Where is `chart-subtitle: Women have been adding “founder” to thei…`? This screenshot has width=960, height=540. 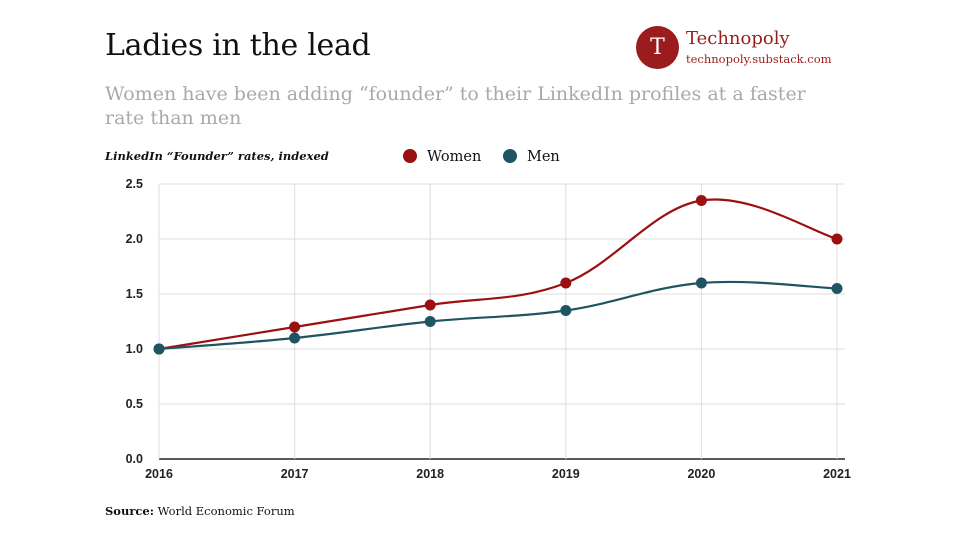 chart-subtitle: Women have been adding “founder” to thei… is located at coordinates (455, 106).